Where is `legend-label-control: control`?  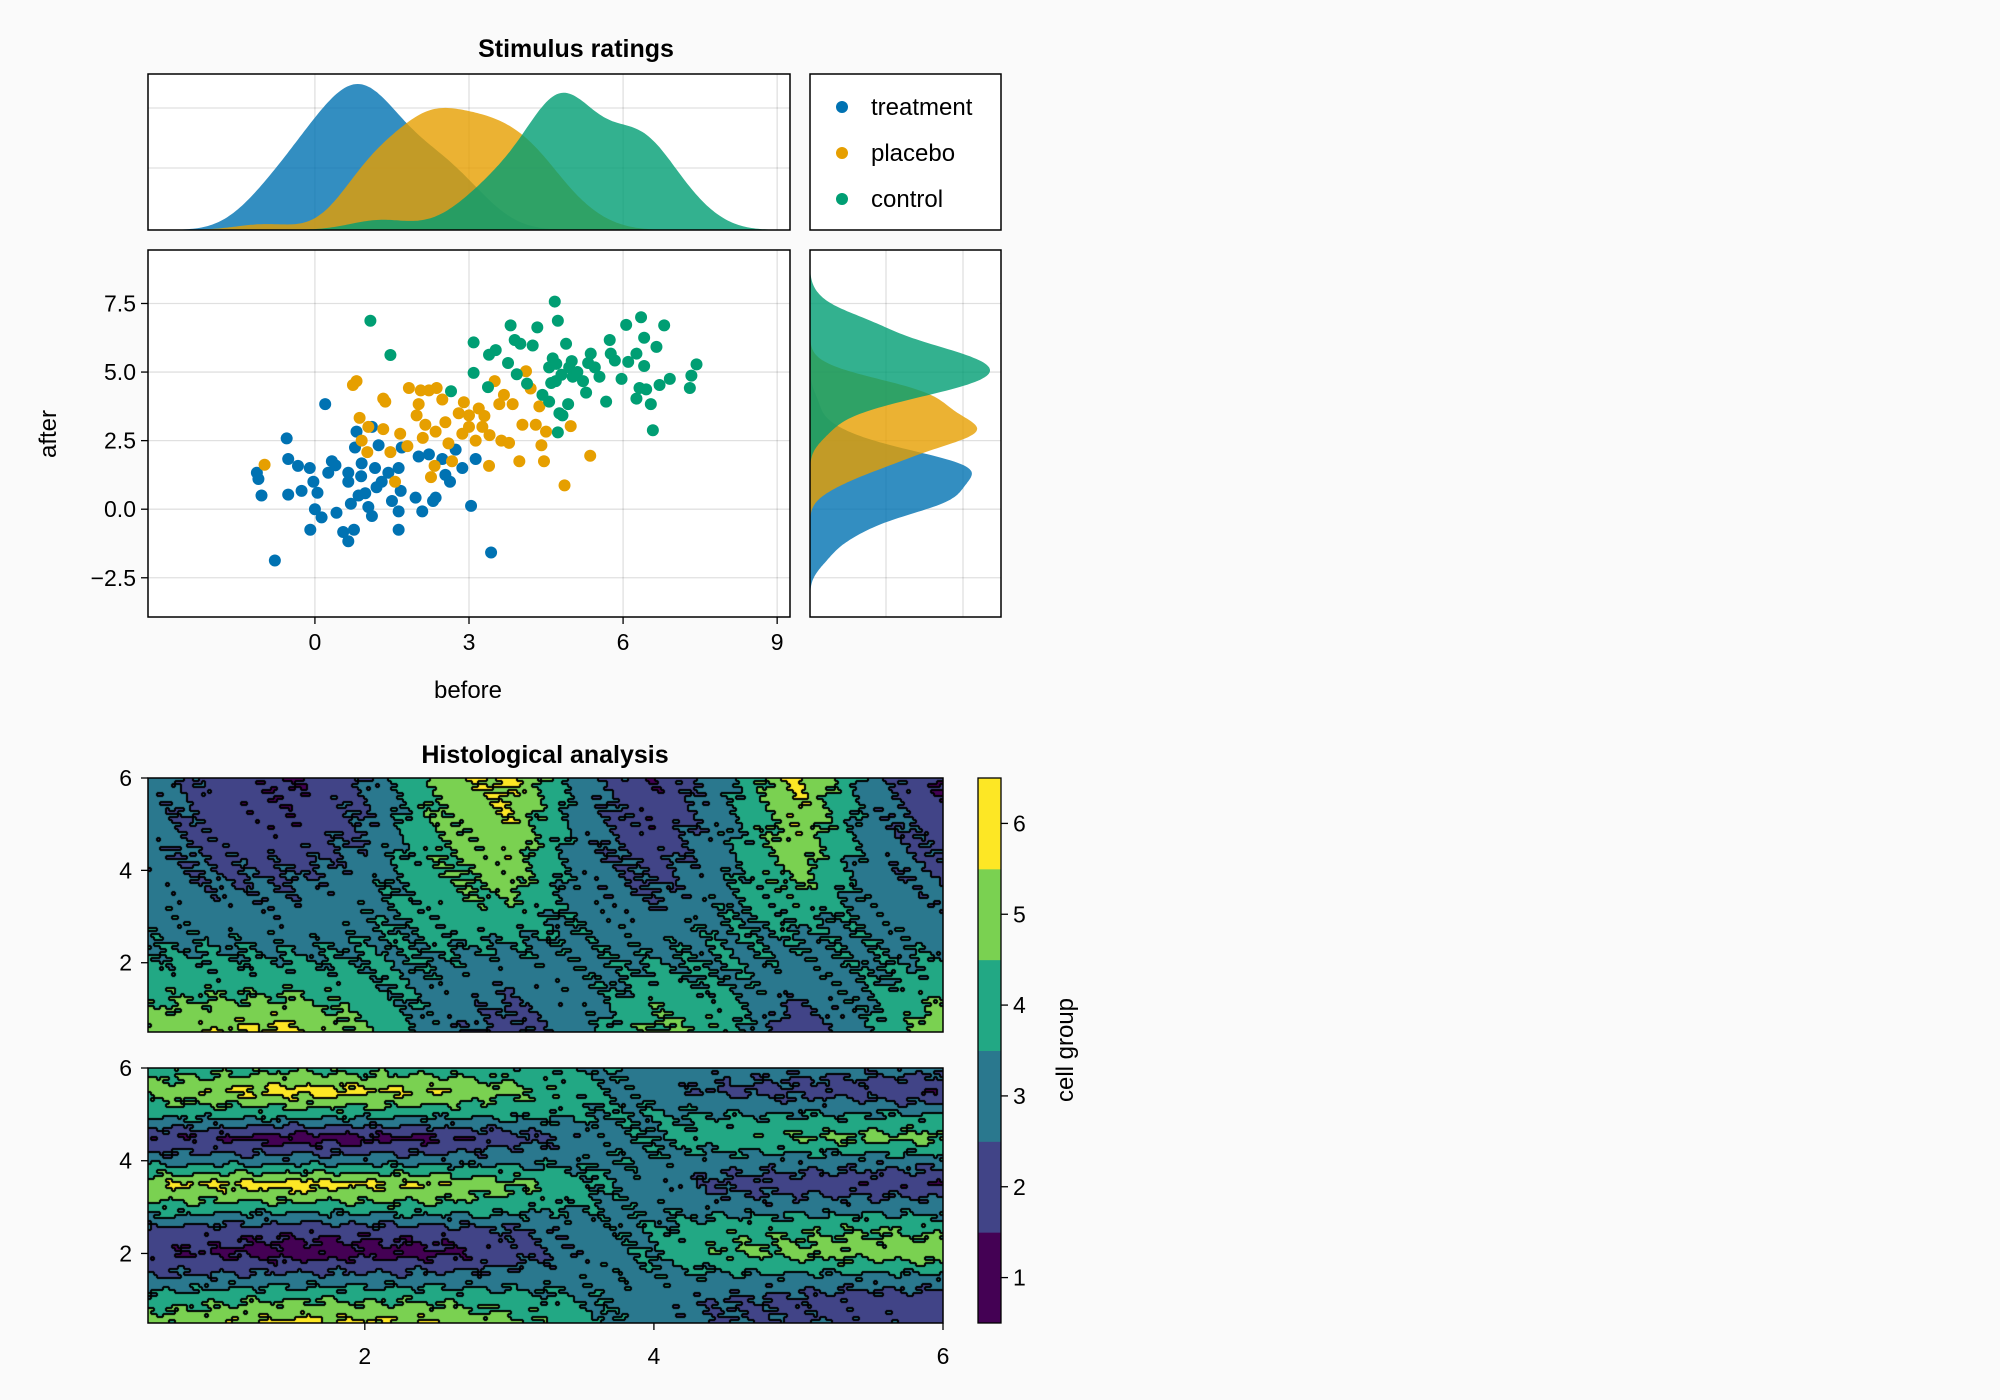
legend-label-control: control is located at coordinates (907, 199).